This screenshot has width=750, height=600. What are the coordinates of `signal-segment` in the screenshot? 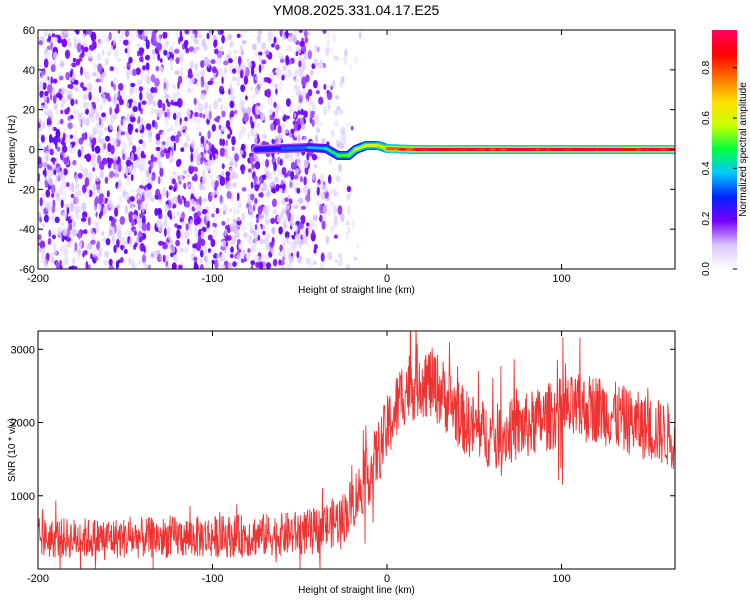 It's located at (352, 152).